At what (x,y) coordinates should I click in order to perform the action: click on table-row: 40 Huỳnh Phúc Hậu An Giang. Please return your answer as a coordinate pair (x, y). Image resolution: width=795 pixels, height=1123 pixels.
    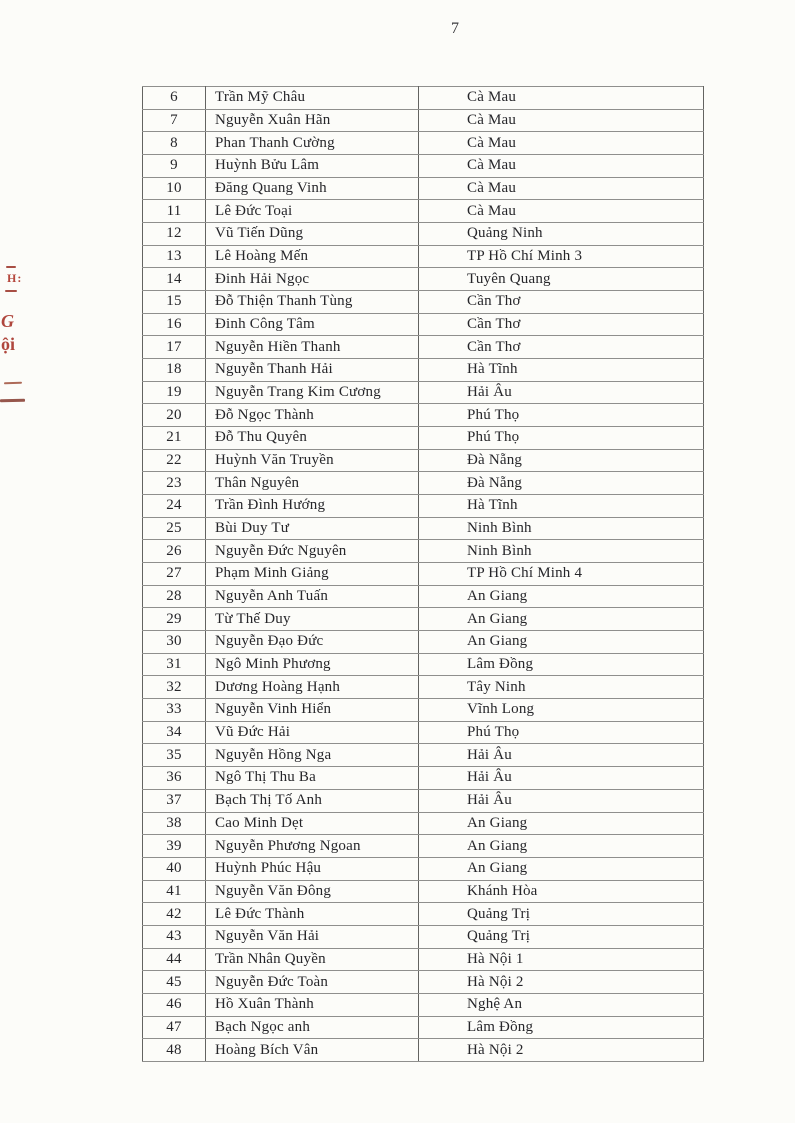
    Looking at the image, I should click on (423, 868).